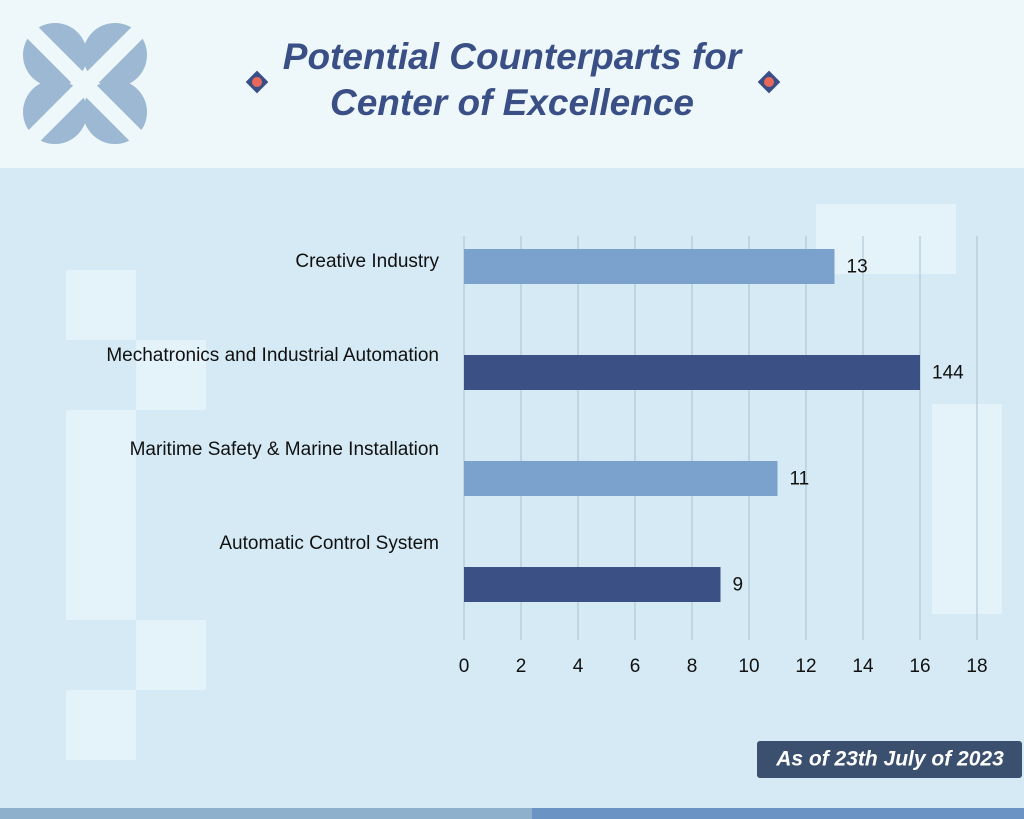 This screenshot has width=1024, height=819. Describe the element at coordinates (272, 355) in the screenshot. I see `category-label: Mechatronics and Industrial Automation` at that location.